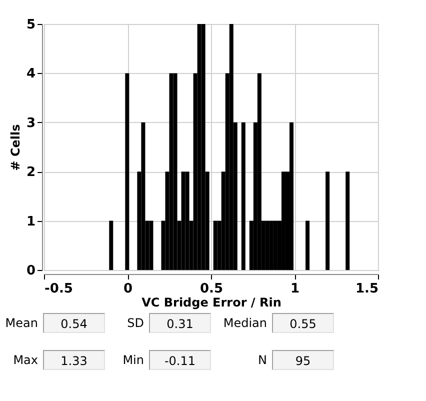 This screenshot has height=401, width=426. I want to click on text-field: -0.11, so click(180, 360).